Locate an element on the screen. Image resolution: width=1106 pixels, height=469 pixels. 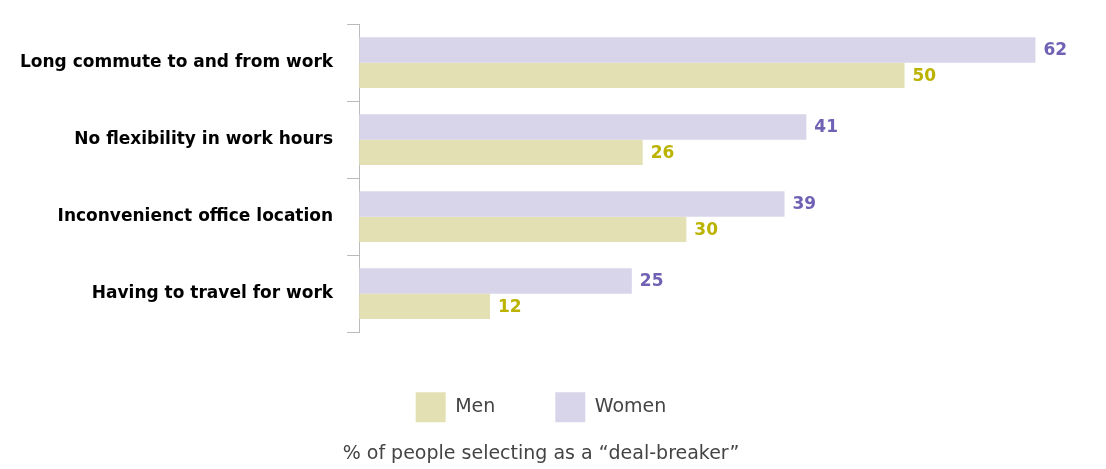
legend-label: Men is located at coordinates (475, 405).